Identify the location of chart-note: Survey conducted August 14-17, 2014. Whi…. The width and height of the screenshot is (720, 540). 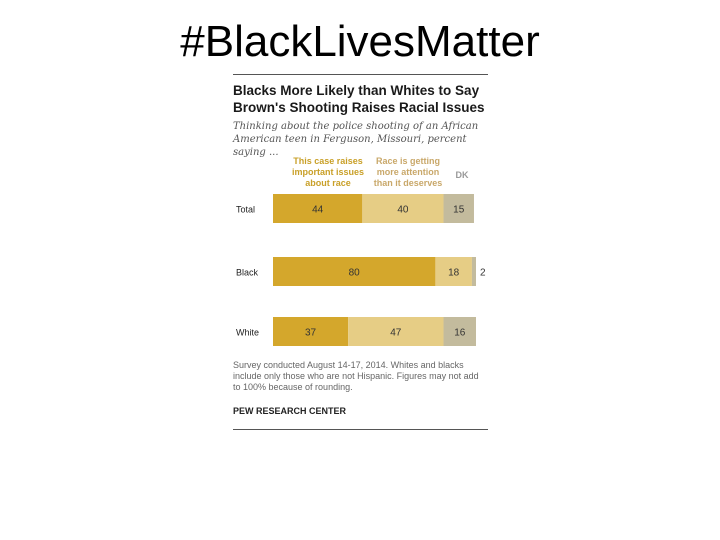
(356, 376).